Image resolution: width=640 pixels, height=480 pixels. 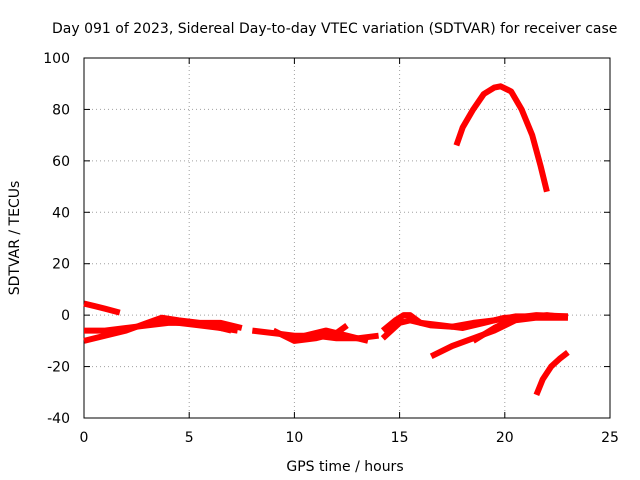 What do you see at coordinates (400, 438) in the screenshot?
I see `x-tick-label: 15` at bounding box center [400, 438].